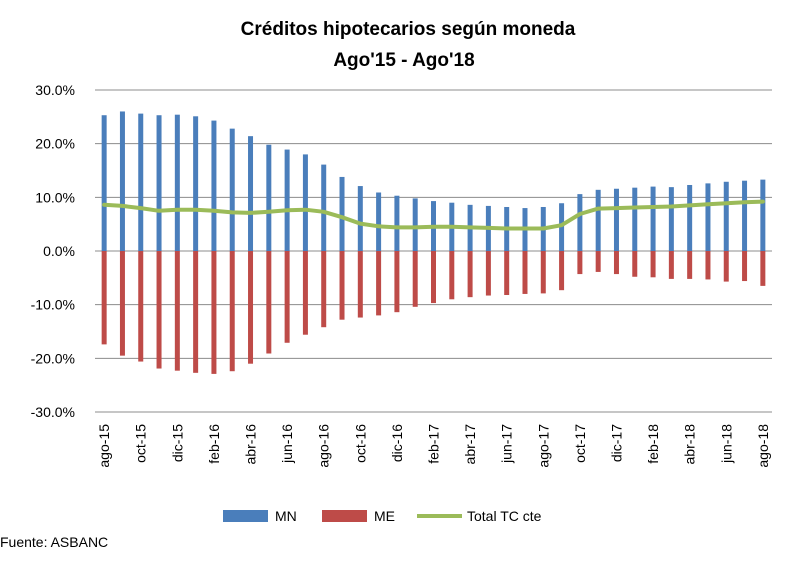 The width and height of the screenshot is (800, 565). Describe the element at coordinates (251, 444) in the screenshot. I see `x-tick-label: abr-16` at that location.